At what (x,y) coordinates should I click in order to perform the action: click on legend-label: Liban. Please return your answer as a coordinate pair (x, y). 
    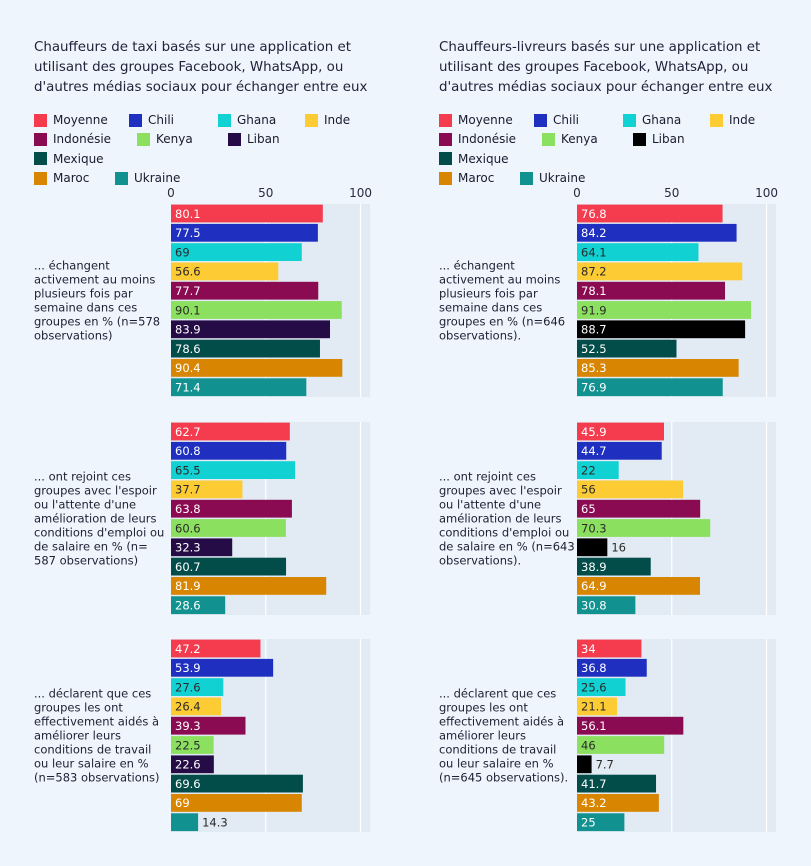
    Looking at the image, I should click on (668, 139).